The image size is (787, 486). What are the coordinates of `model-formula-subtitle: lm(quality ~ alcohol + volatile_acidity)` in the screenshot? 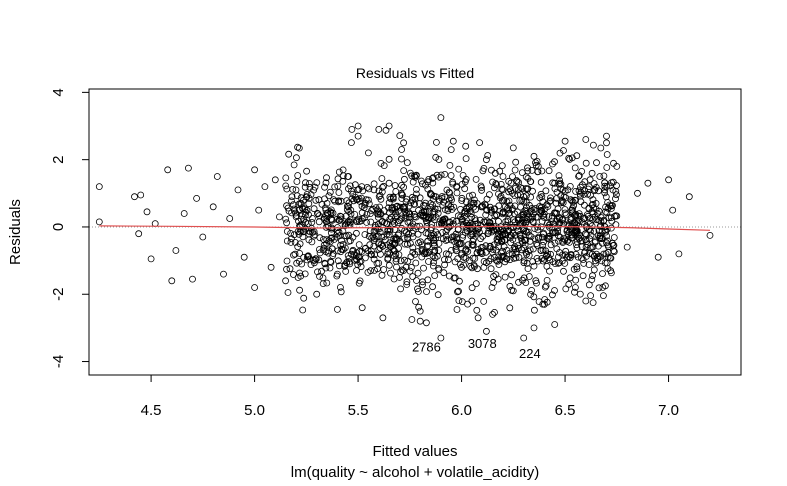 It's located at (415, 472).